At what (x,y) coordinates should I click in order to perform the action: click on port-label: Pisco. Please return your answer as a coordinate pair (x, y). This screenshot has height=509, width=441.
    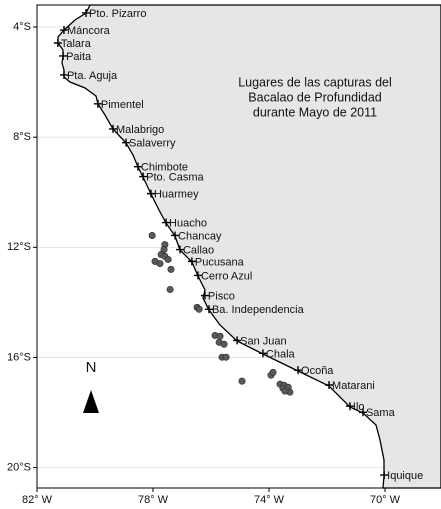
    Looking at the image, I should click on (221, 296).